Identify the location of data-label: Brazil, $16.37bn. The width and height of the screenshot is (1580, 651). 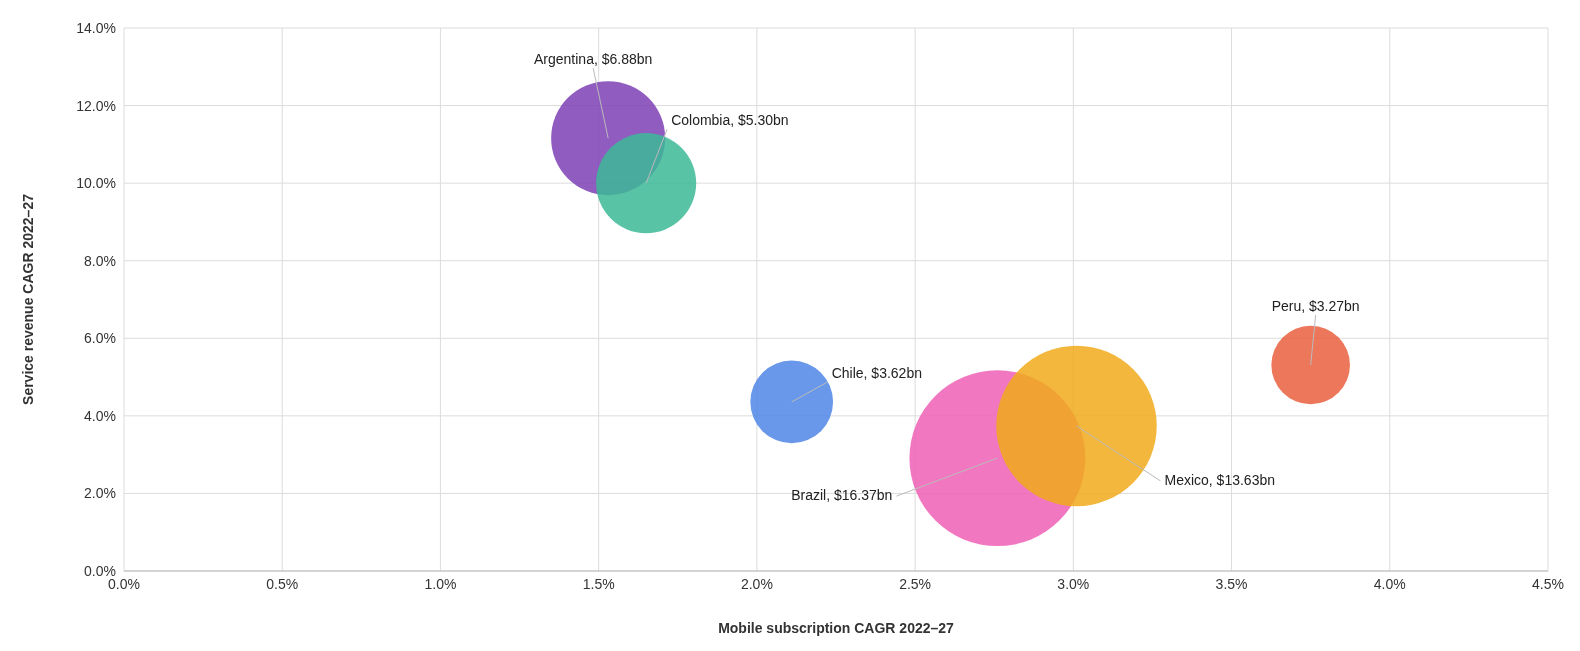
(842, 494).